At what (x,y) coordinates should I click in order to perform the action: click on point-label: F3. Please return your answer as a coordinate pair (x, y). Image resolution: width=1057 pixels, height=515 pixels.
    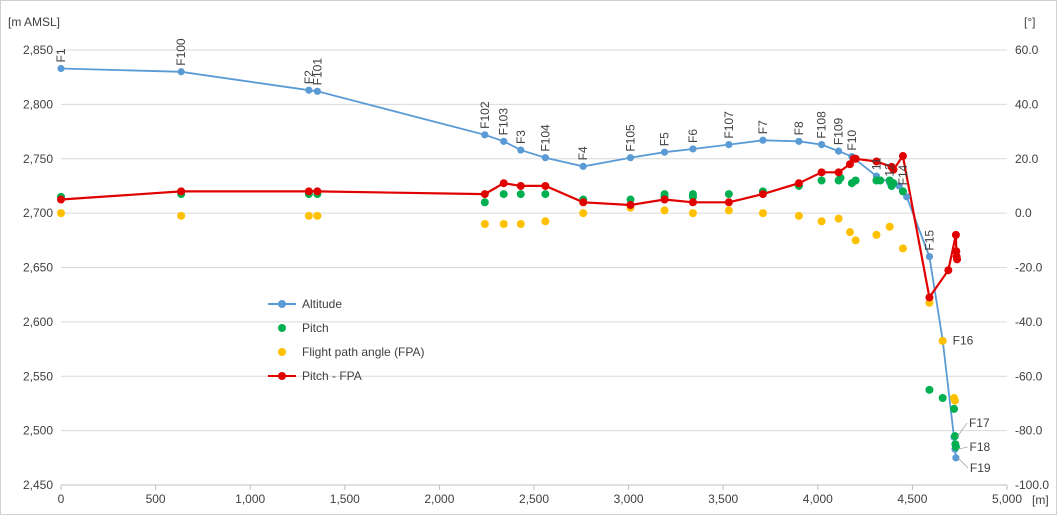
    Looking at the image, I should click on (521, 137).